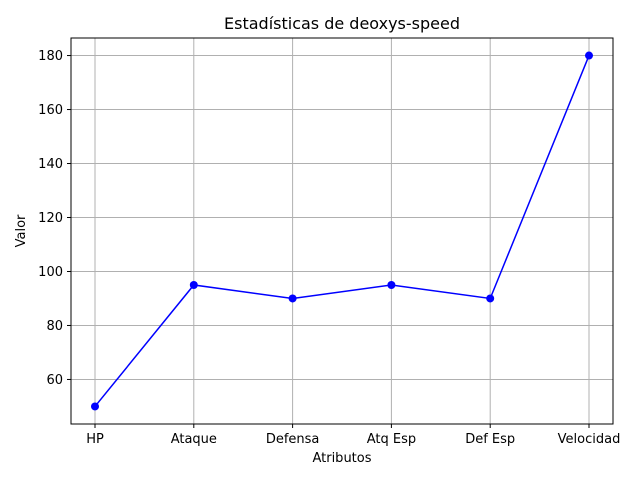 The width and height of the screenshot is (640, 480). Describe the element at coordinates (54, 380) in the screenshot. I see `y-tick-label: 60` at that location.